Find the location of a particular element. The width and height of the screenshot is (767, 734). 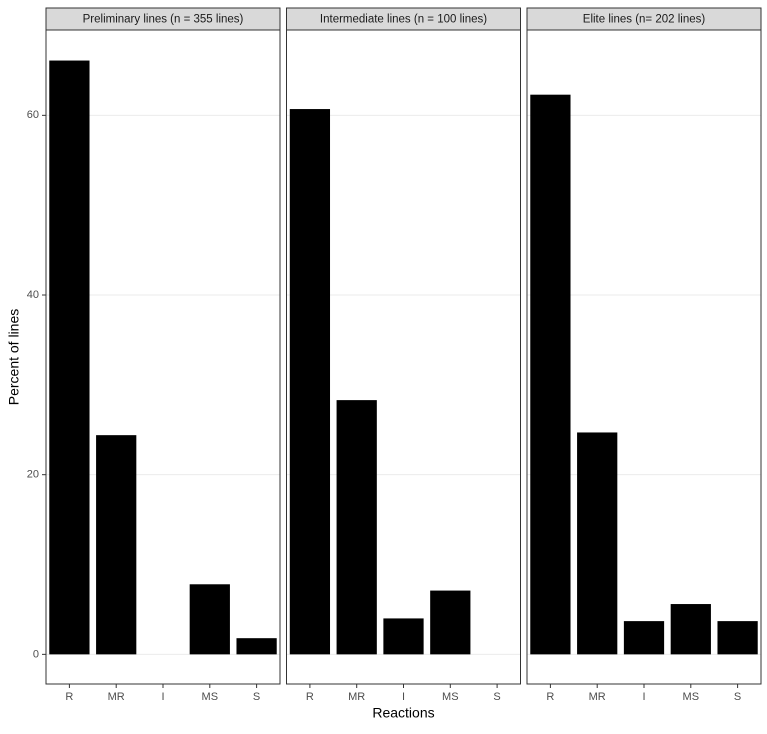

strip-text: Intermediate lines (n = 100 lines) is located at coordinates (403, 20).